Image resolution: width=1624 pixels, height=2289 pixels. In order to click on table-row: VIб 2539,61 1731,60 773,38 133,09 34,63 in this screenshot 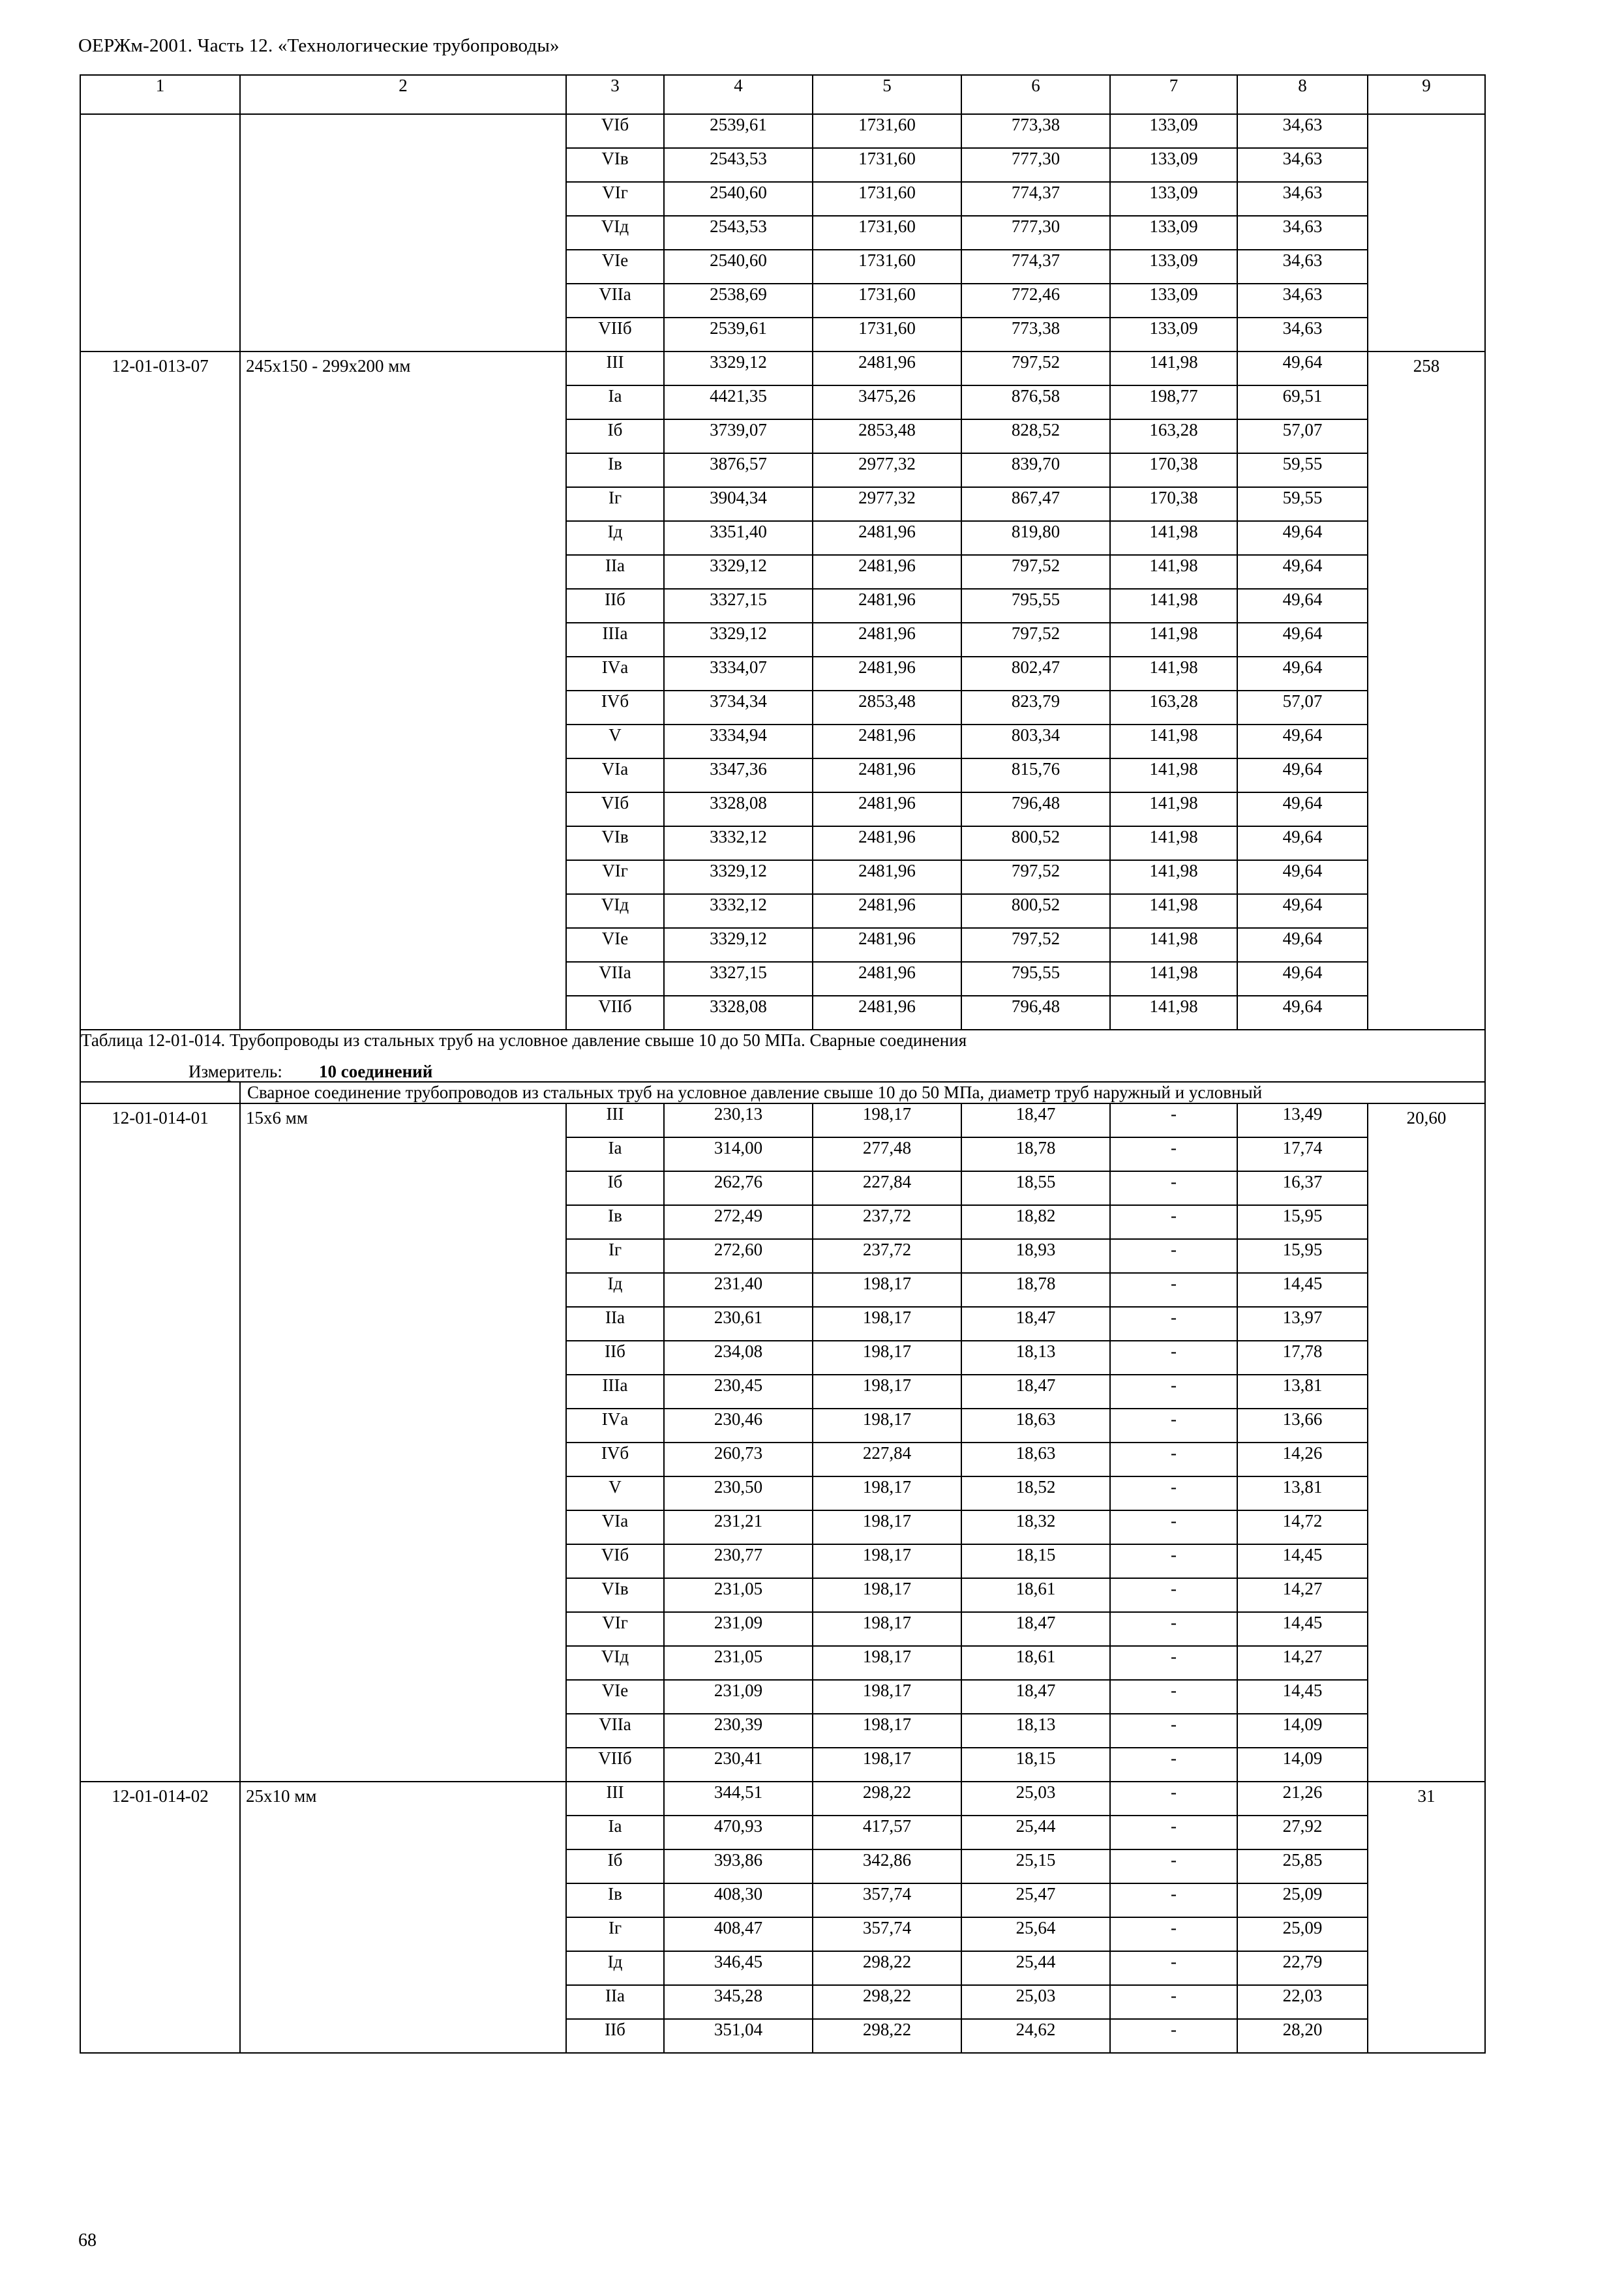, I will do `click(783, 232)`.